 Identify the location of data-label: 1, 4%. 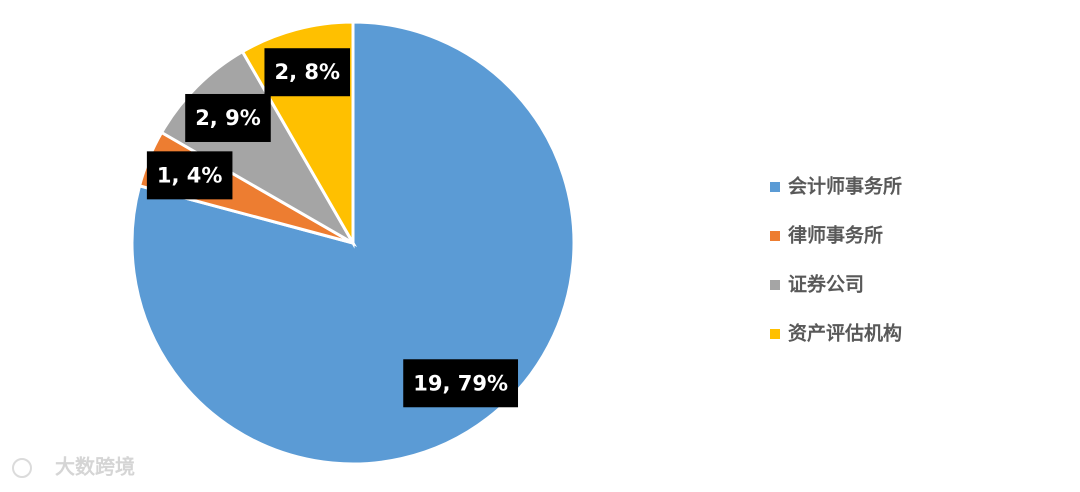
(189, 175).